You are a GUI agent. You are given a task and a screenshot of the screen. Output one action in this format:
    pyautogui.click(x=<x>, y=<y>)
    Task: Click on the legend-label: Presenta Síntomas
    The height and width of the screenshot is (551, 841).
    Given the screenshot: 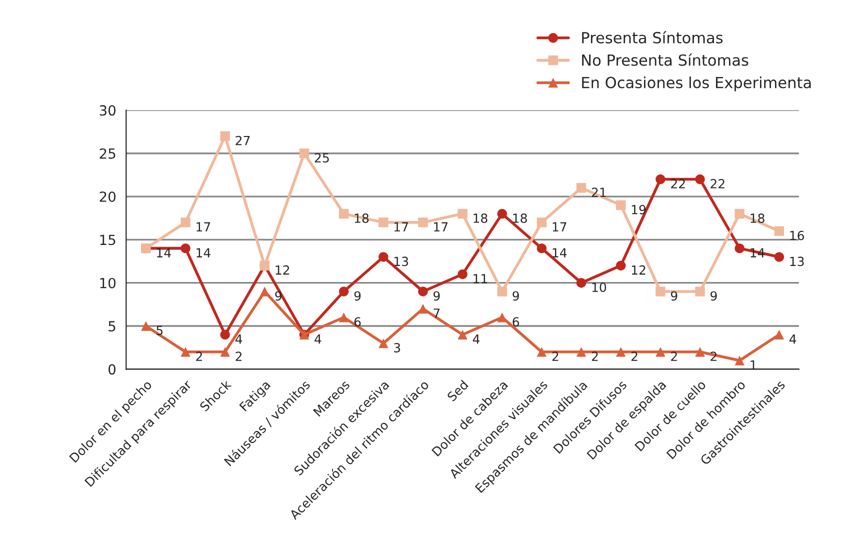 What is the action you would take?
    pyautogui.click(x=652, y=37)
    